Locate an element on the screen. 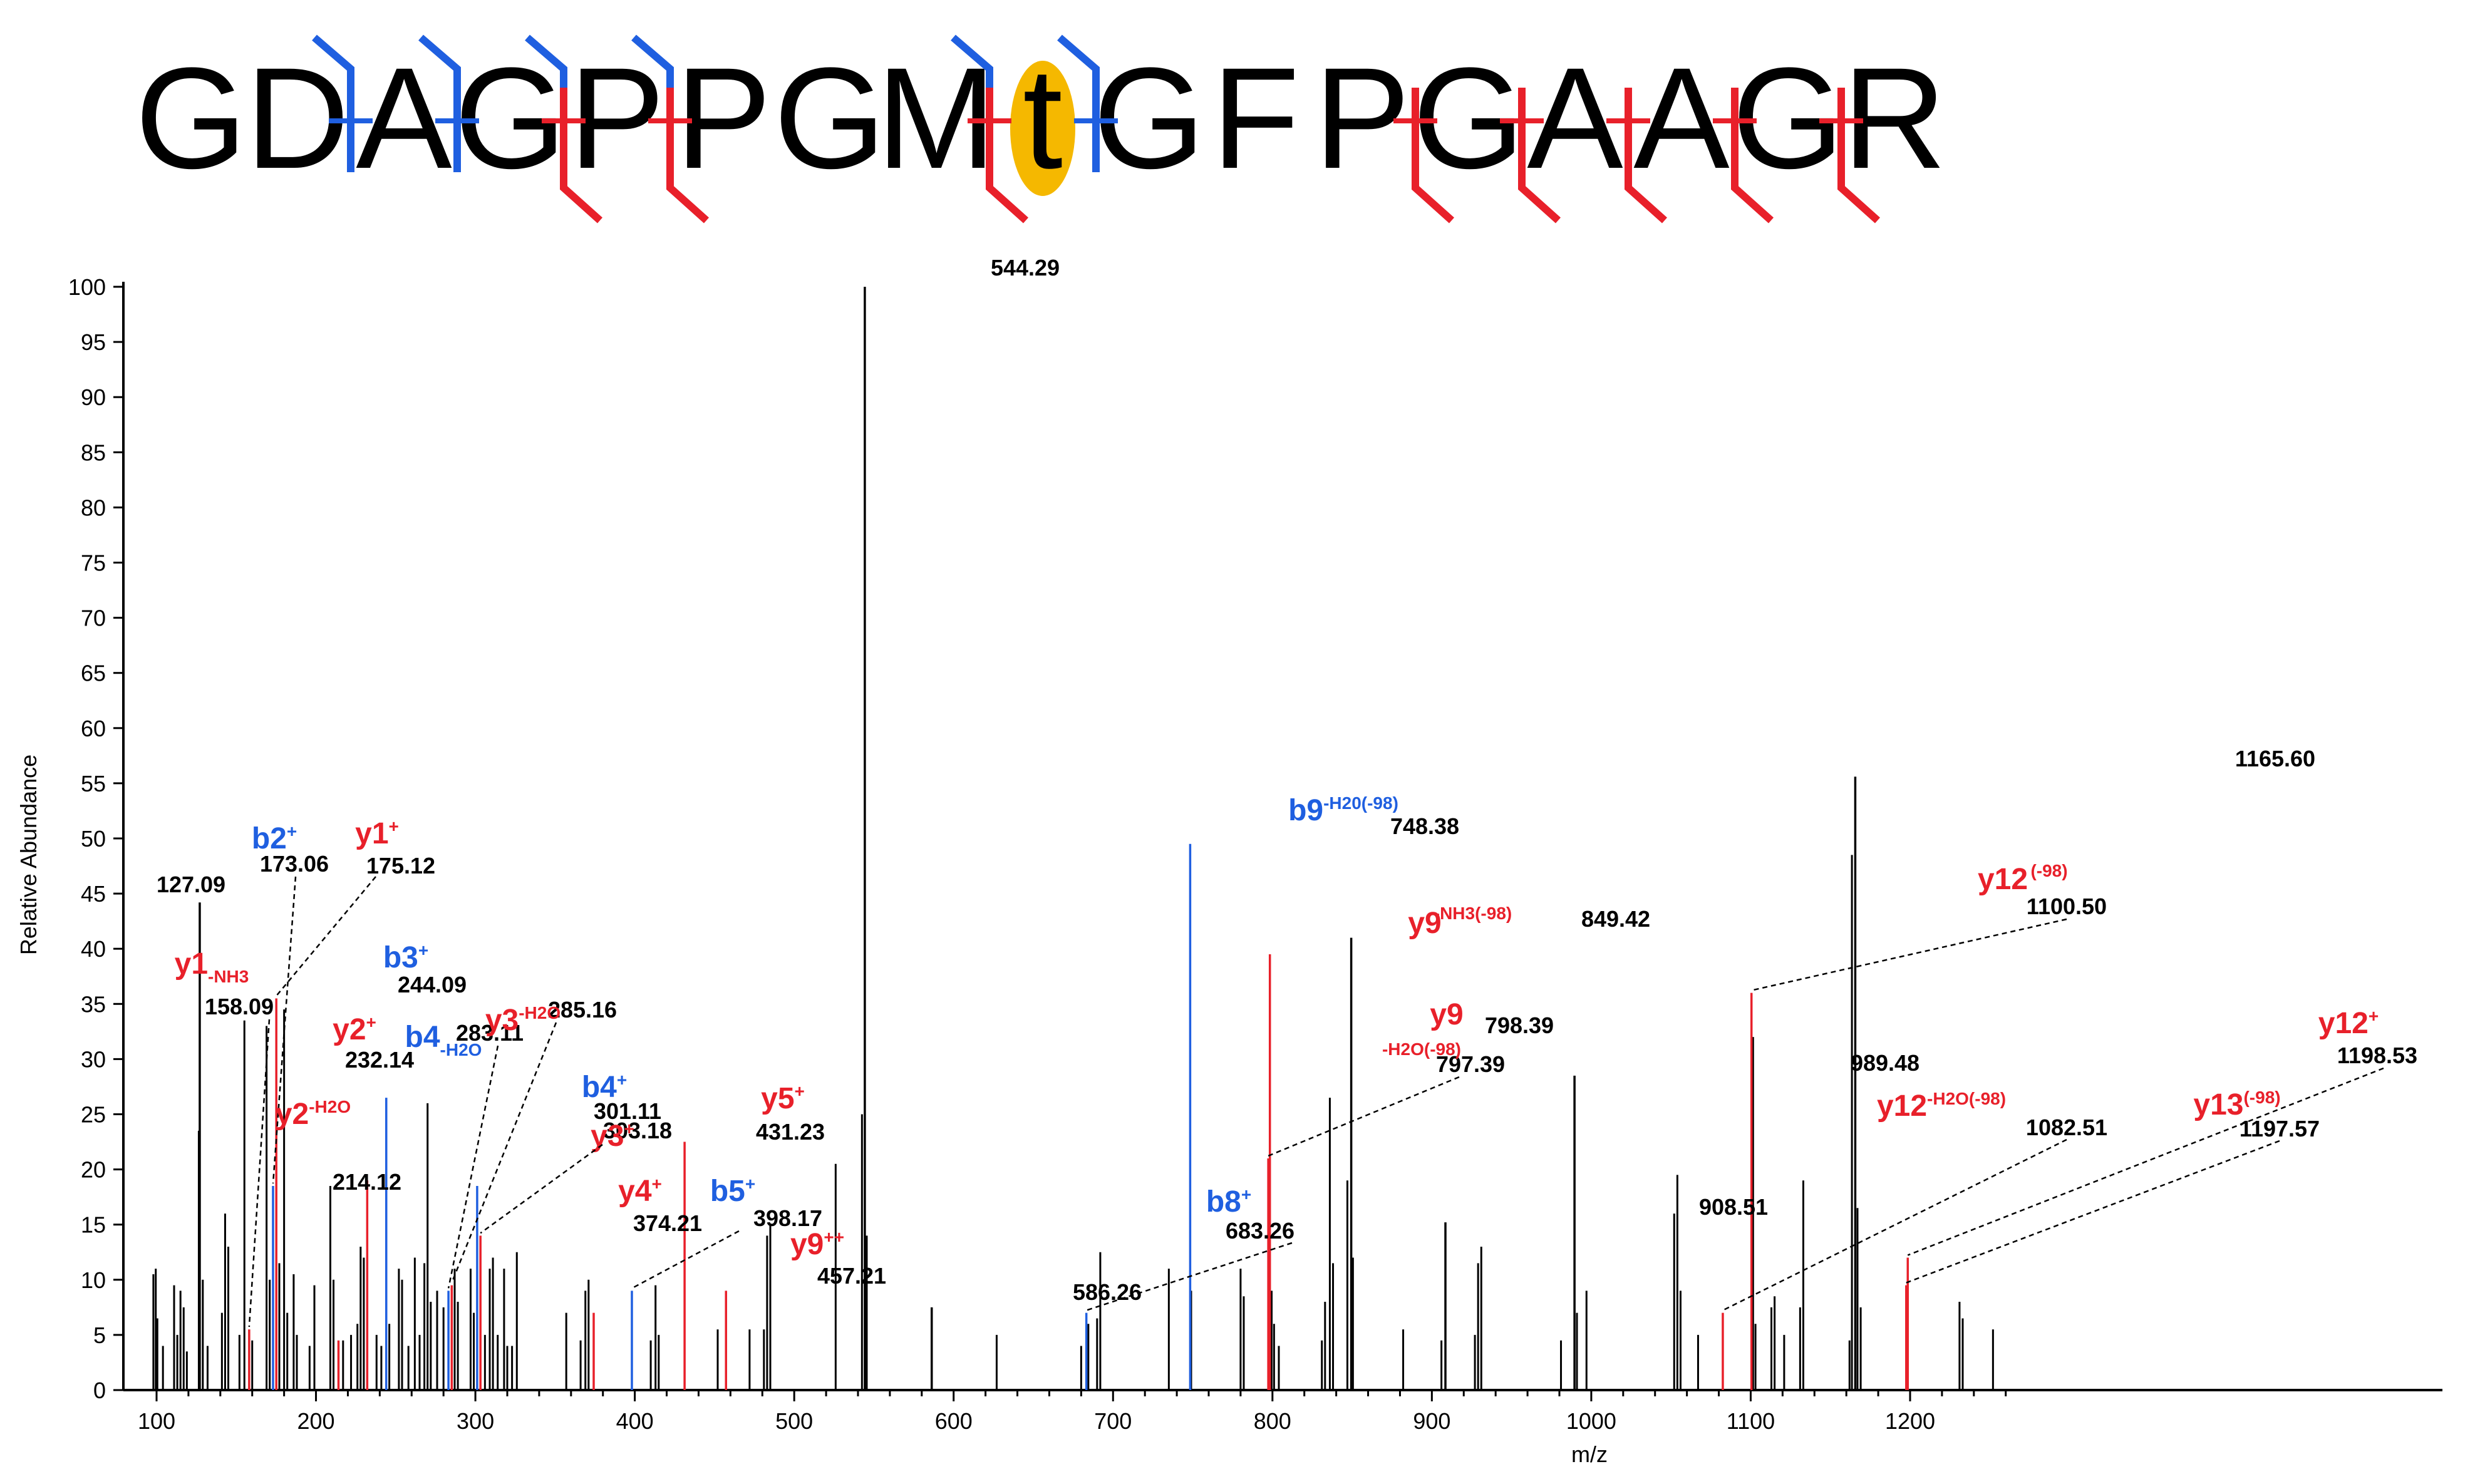 This screenshot has height=1484, width=2480. y-tick-label: 45 is located at coordinates (93, 894).